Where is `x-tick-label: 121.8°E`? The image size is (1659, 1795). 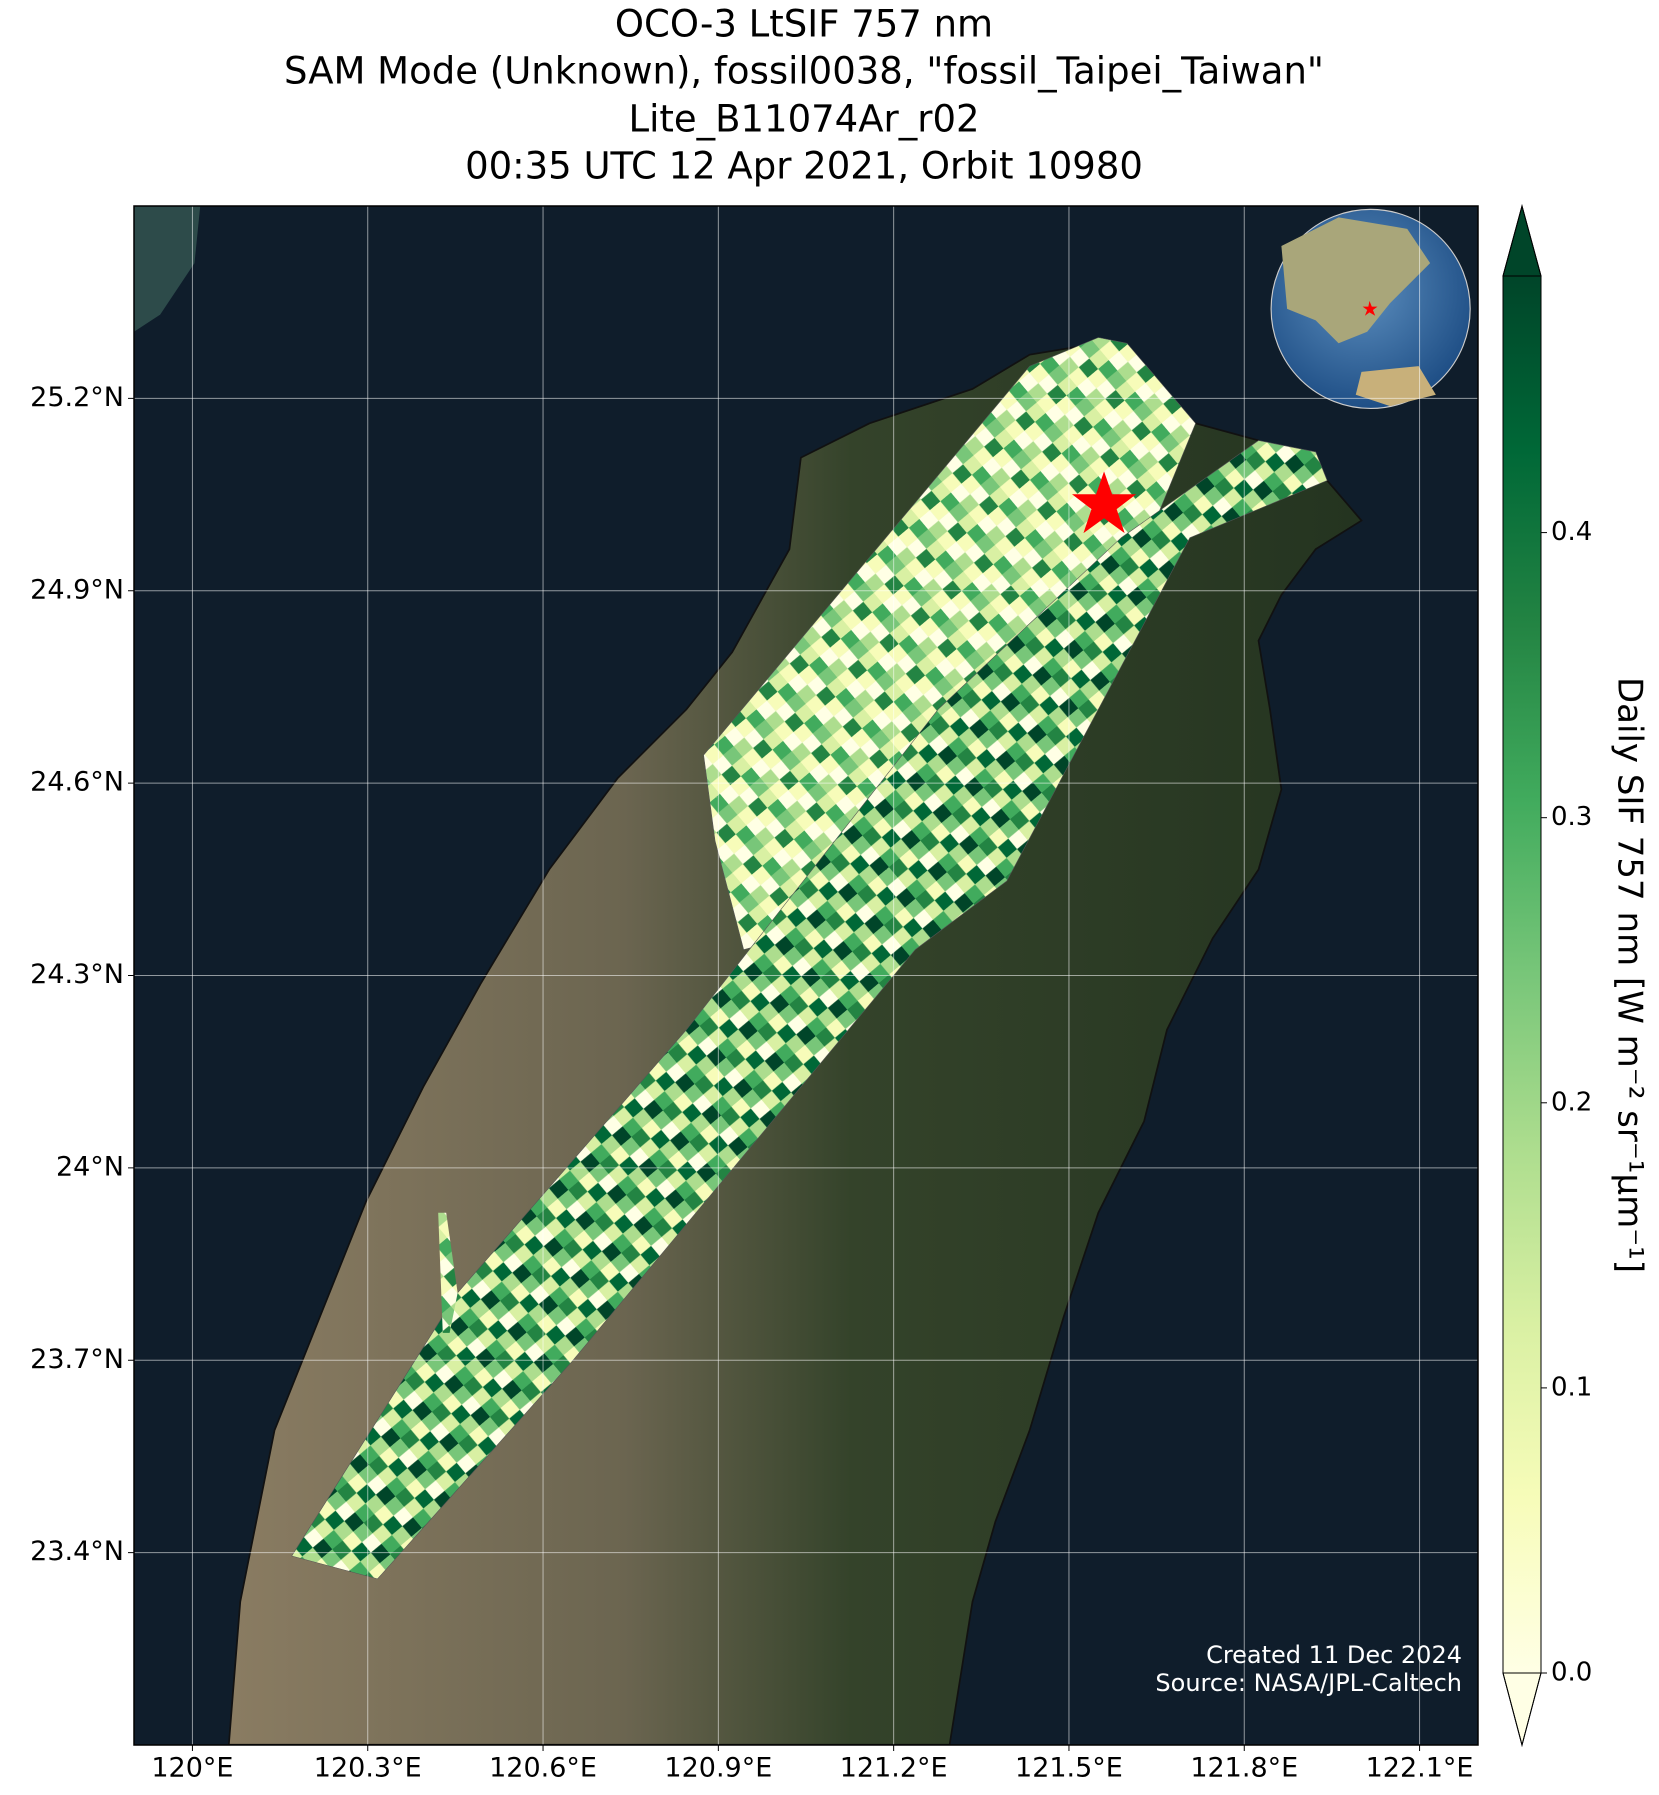
x-tick-label: 121.8°E is located at coordinates (1244, 1768).